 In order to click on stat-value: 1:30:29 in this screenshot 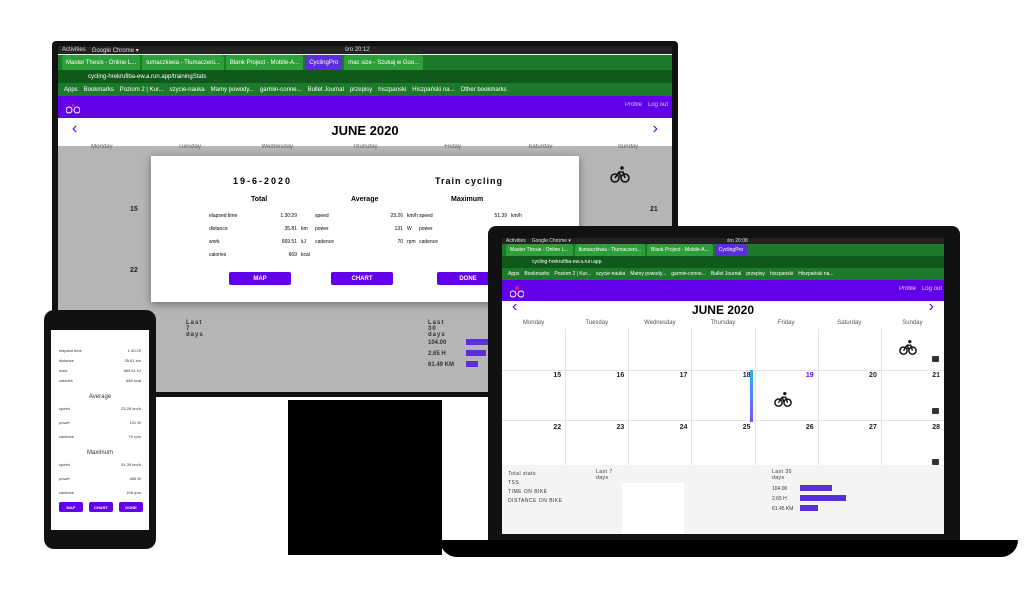, I will do `click(134, 350)`.